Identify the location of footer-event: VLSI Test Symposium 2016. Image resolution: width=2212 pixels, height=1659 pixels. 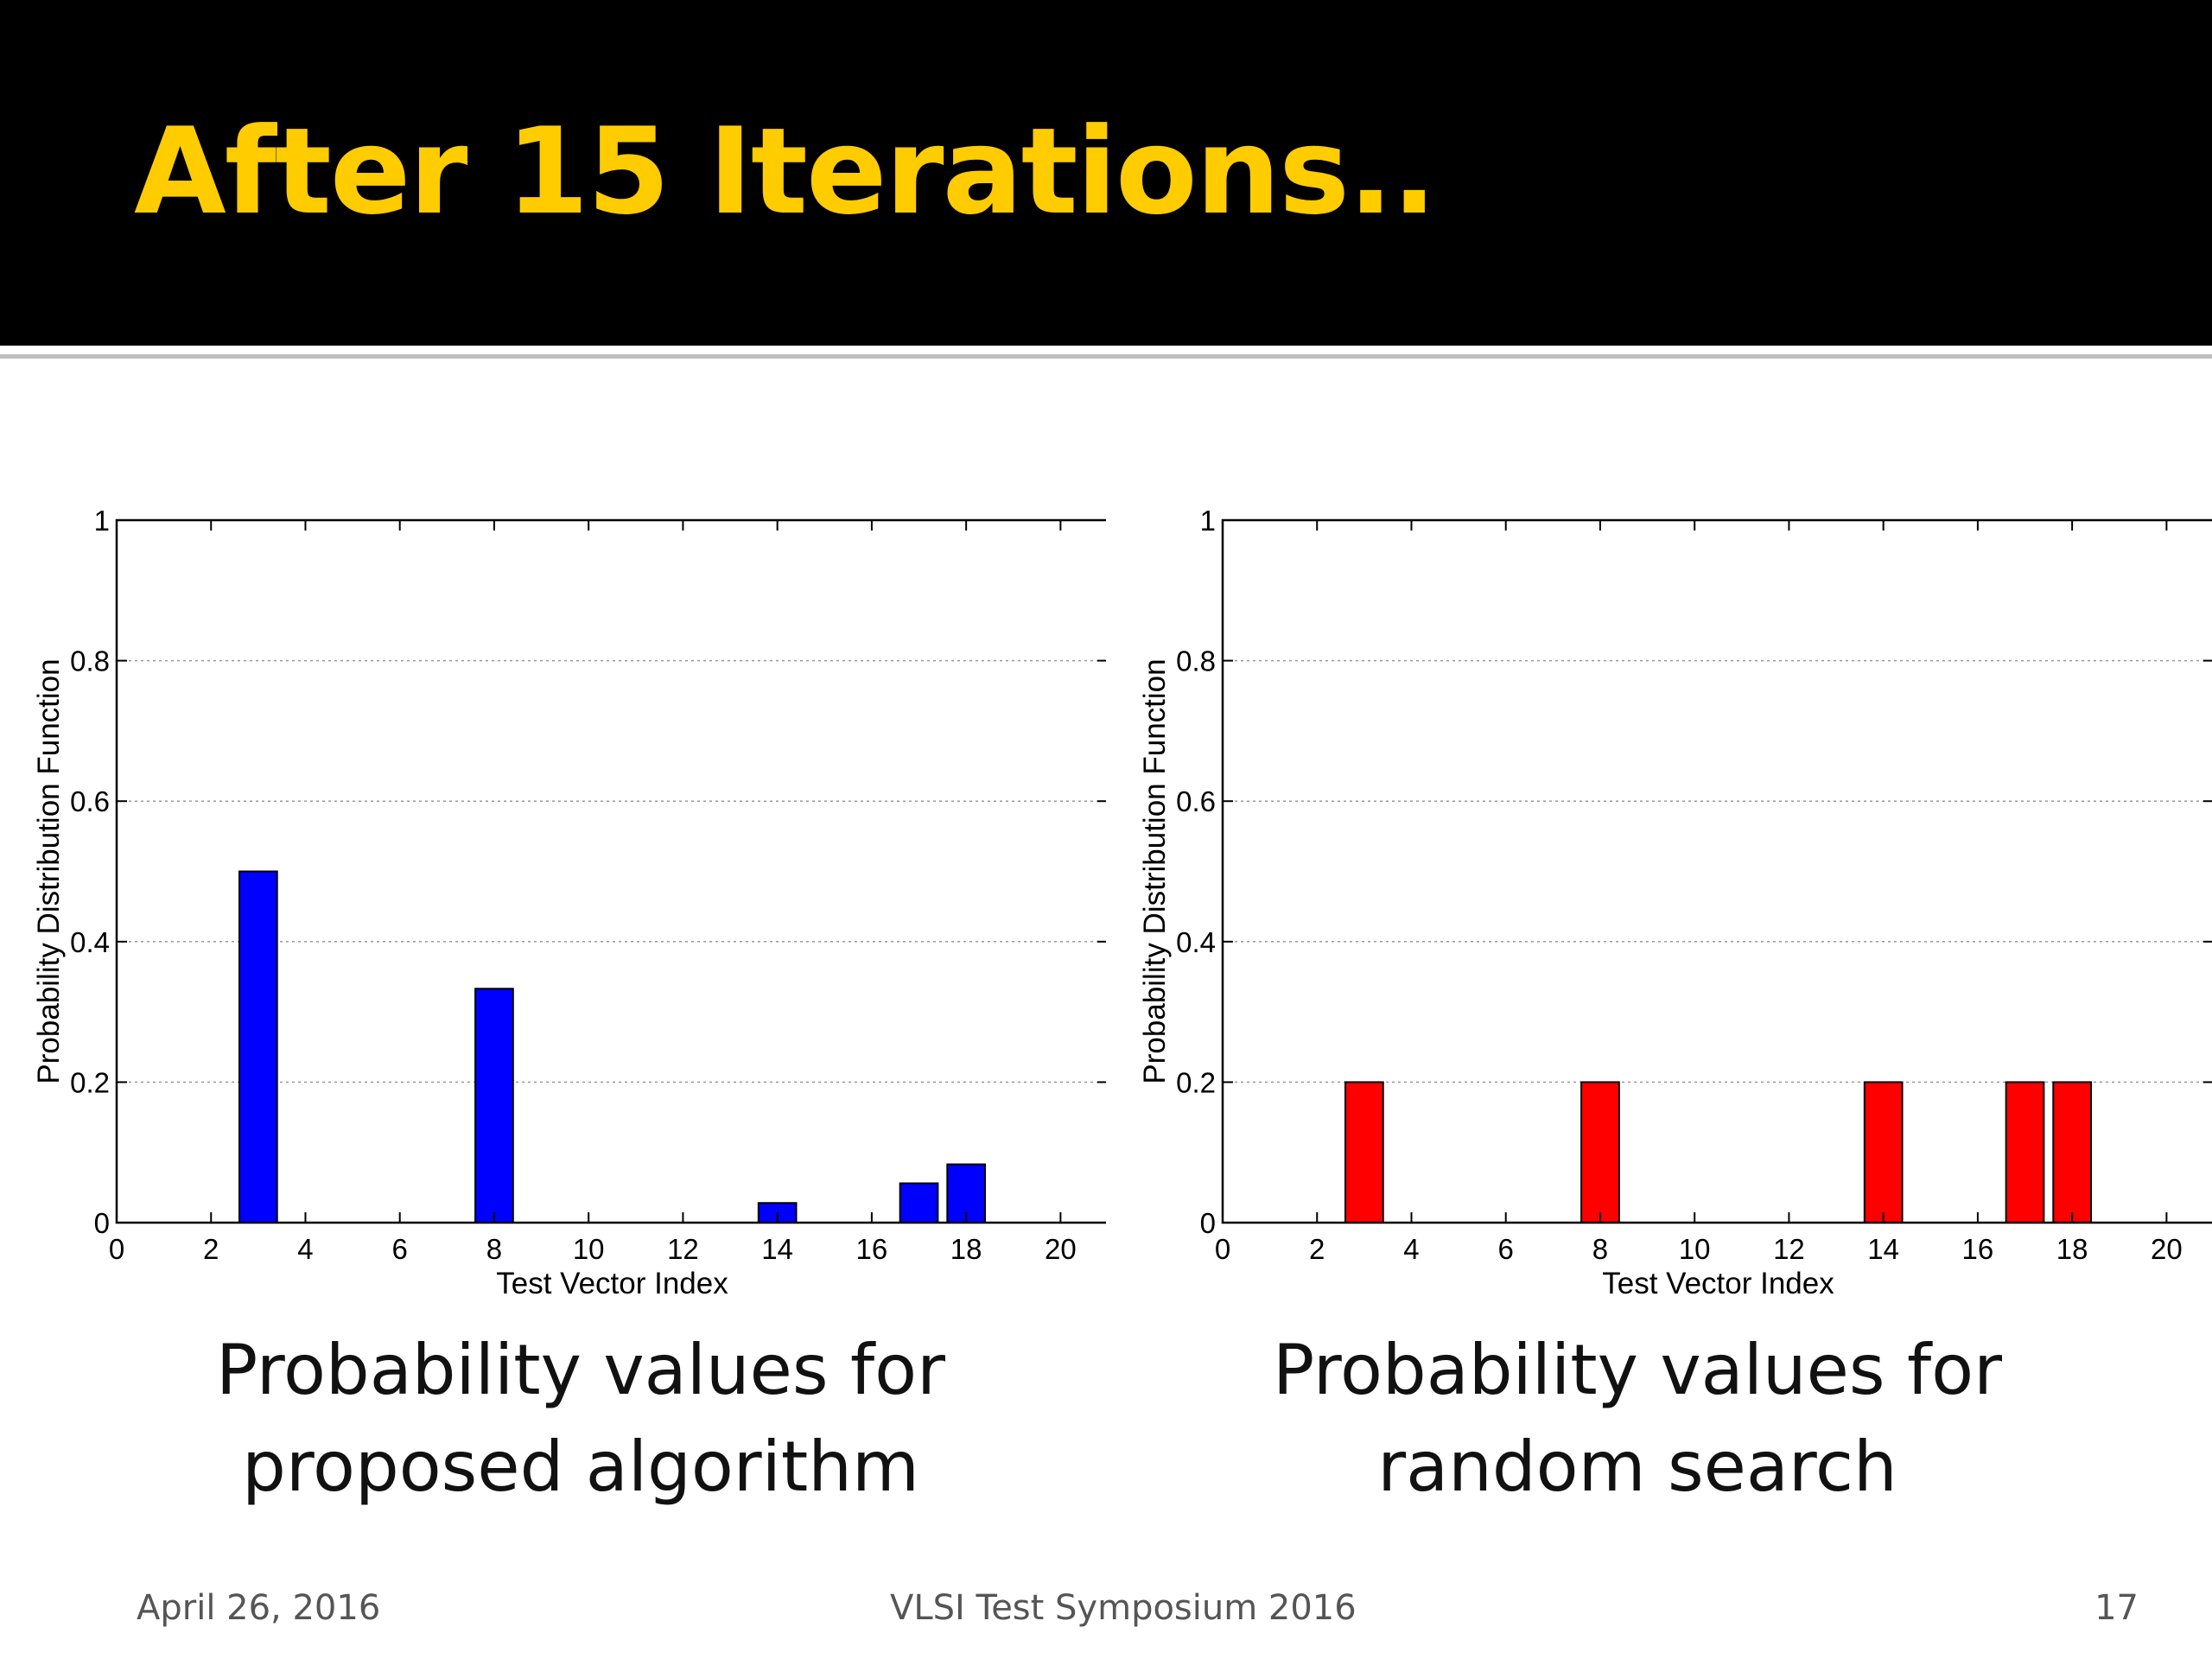
(1123, 1608).